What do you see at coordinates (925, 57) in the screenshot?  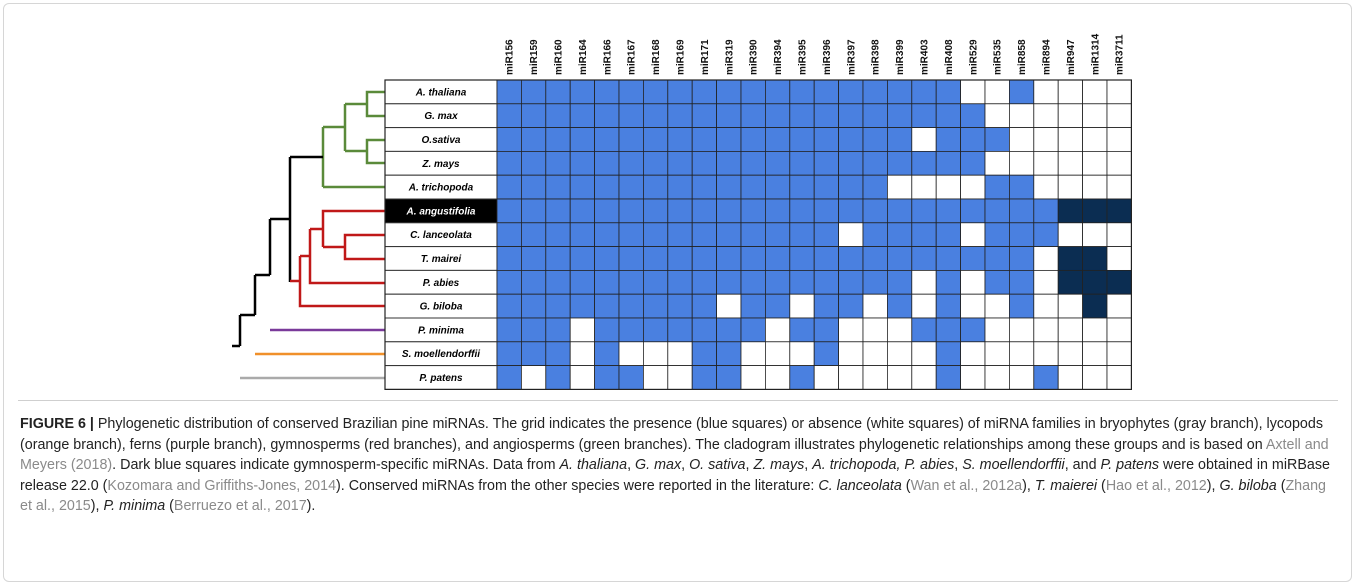 I see `column-label: miR403` at bounding box center [925, 57].